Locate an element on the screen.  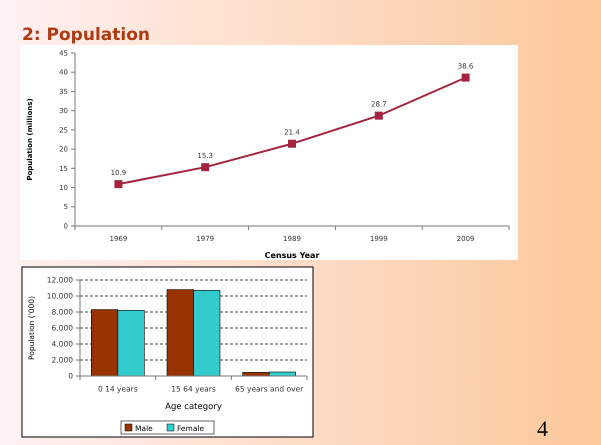
x-axis-title: Age category is located at coordinates (193, 407).